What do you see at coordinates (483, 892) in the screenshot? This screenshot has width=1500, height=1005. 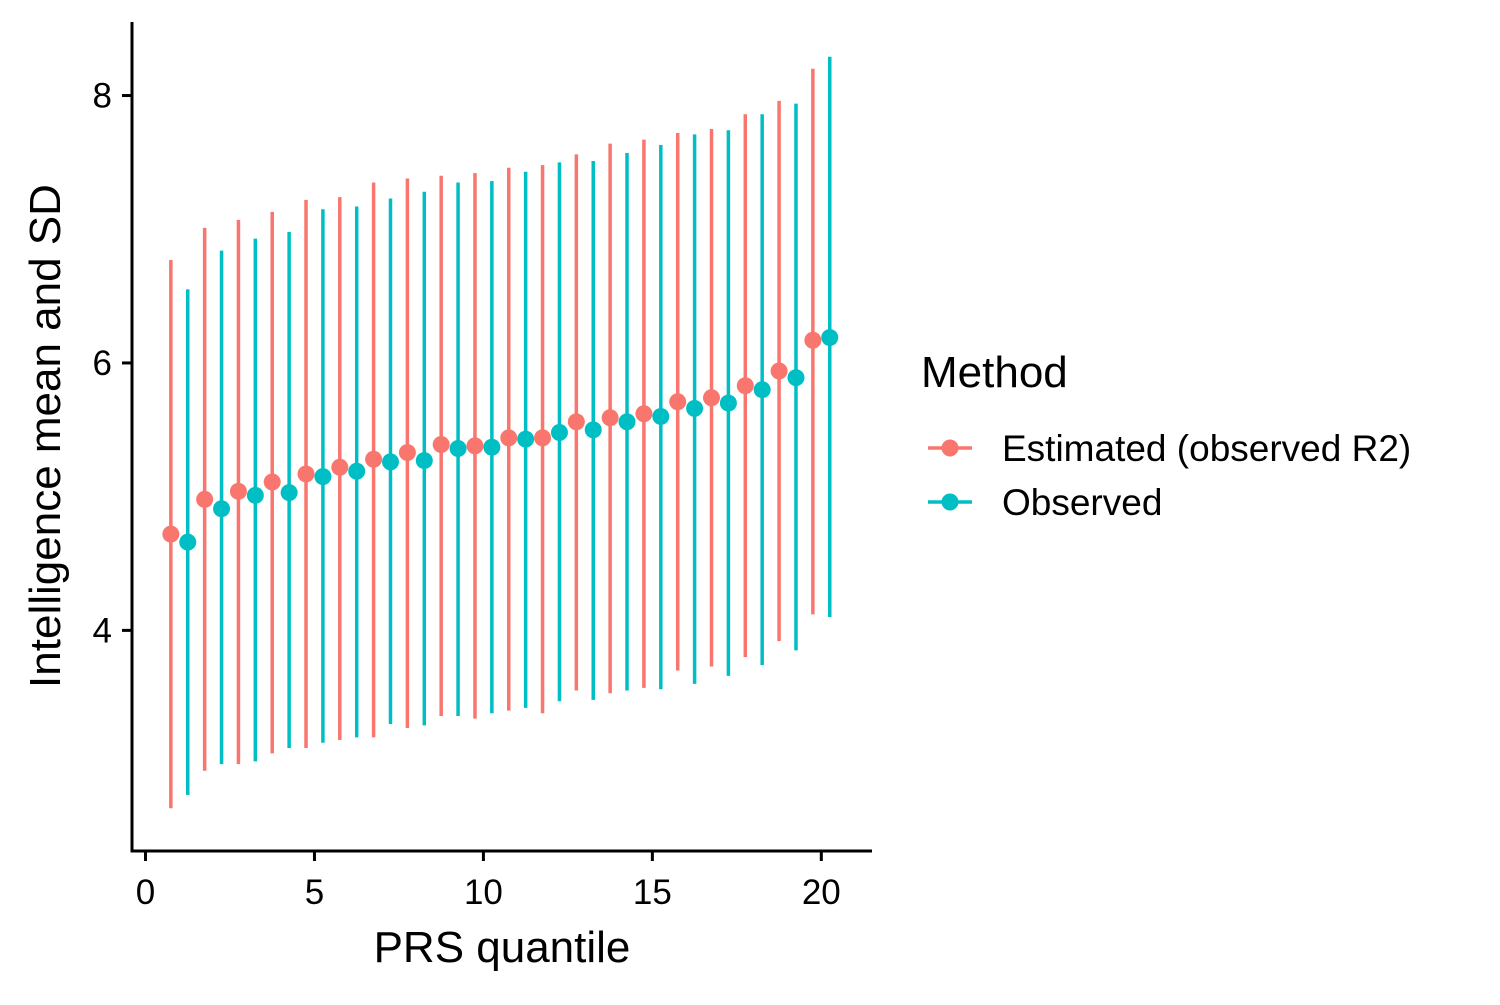 I see `x-tick-label-10: 10` at bounding box center [483, 892].